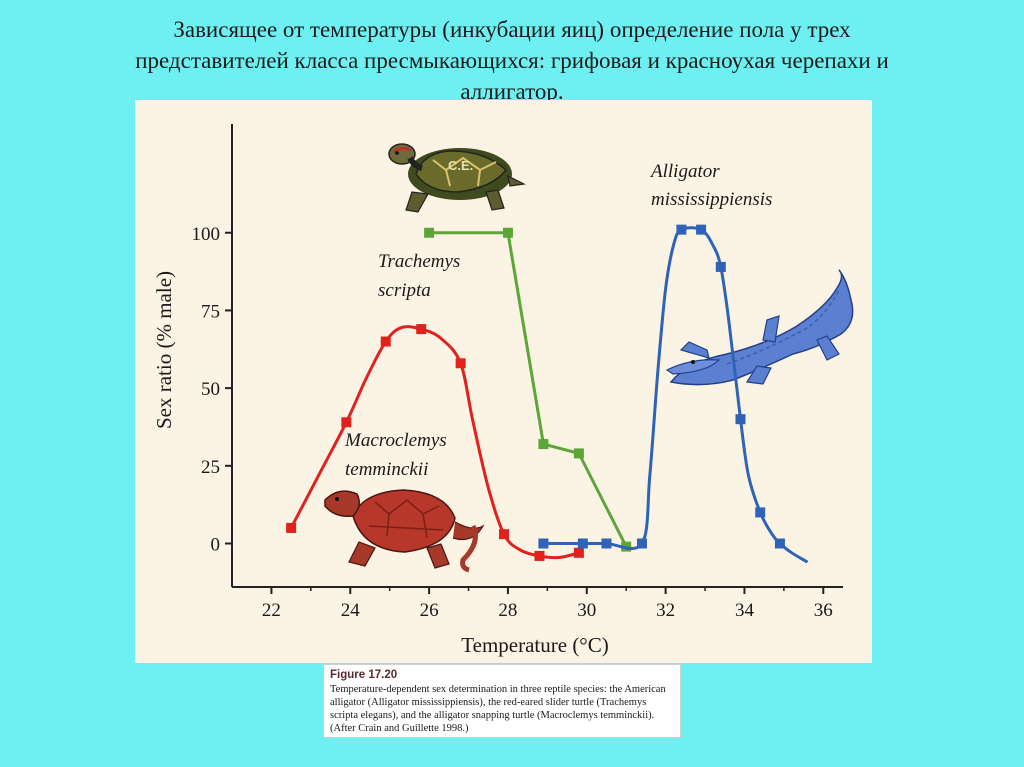 The width and height of the screenshot is (1024, 767). What do you see at coordinates (528, 389) in the screenshot?
I see `series-line-trachemys-scripta` at bounding box center [528, 389].